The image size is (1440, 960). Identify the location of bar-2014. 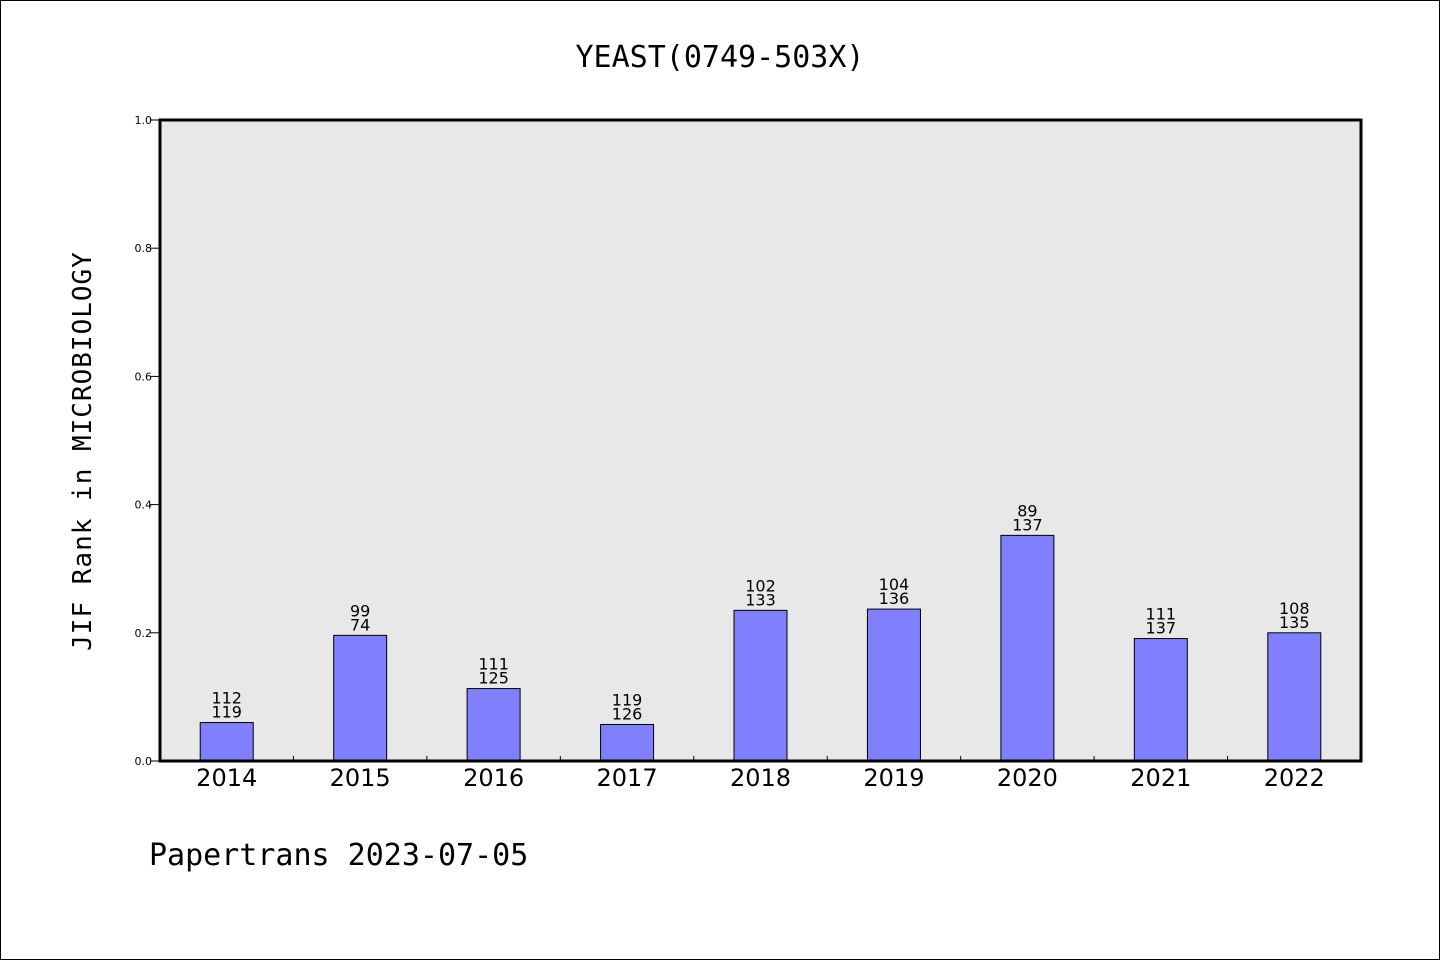
(226, 742).